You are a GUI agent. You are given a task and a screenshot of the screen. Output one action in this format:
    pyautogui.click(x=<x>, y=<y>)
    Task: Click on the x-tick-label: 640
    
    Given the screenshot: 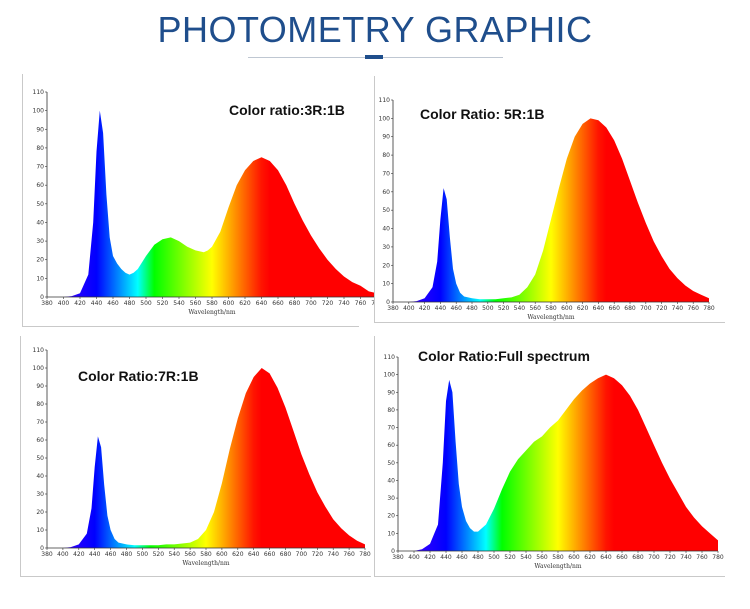 What is the action you would take?
    pyautogui.click(x=254, y=554)
    